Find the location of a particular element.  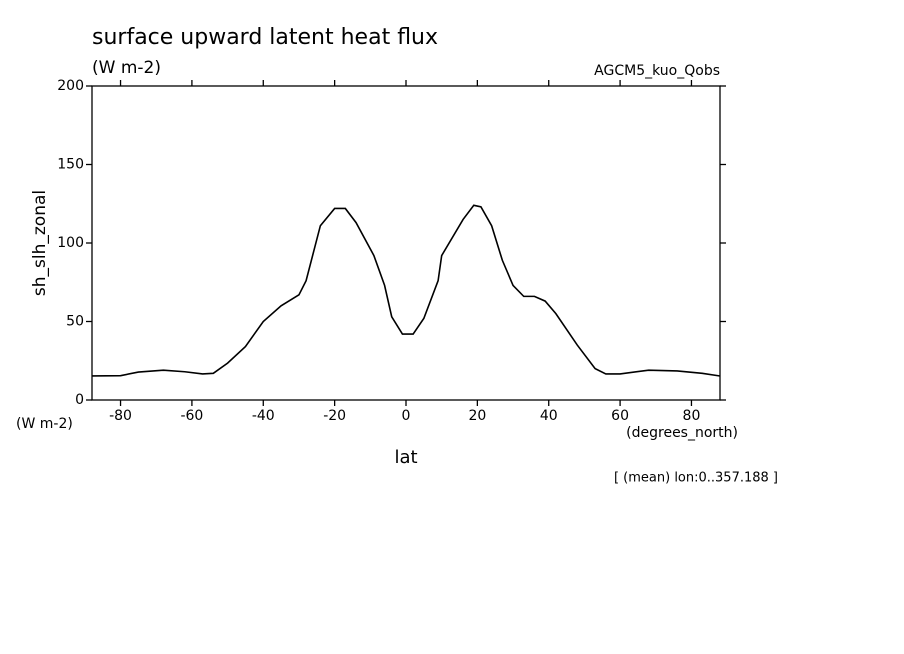

y-axis-label: sh_slh_zonal is located at coordinates (40, 243).